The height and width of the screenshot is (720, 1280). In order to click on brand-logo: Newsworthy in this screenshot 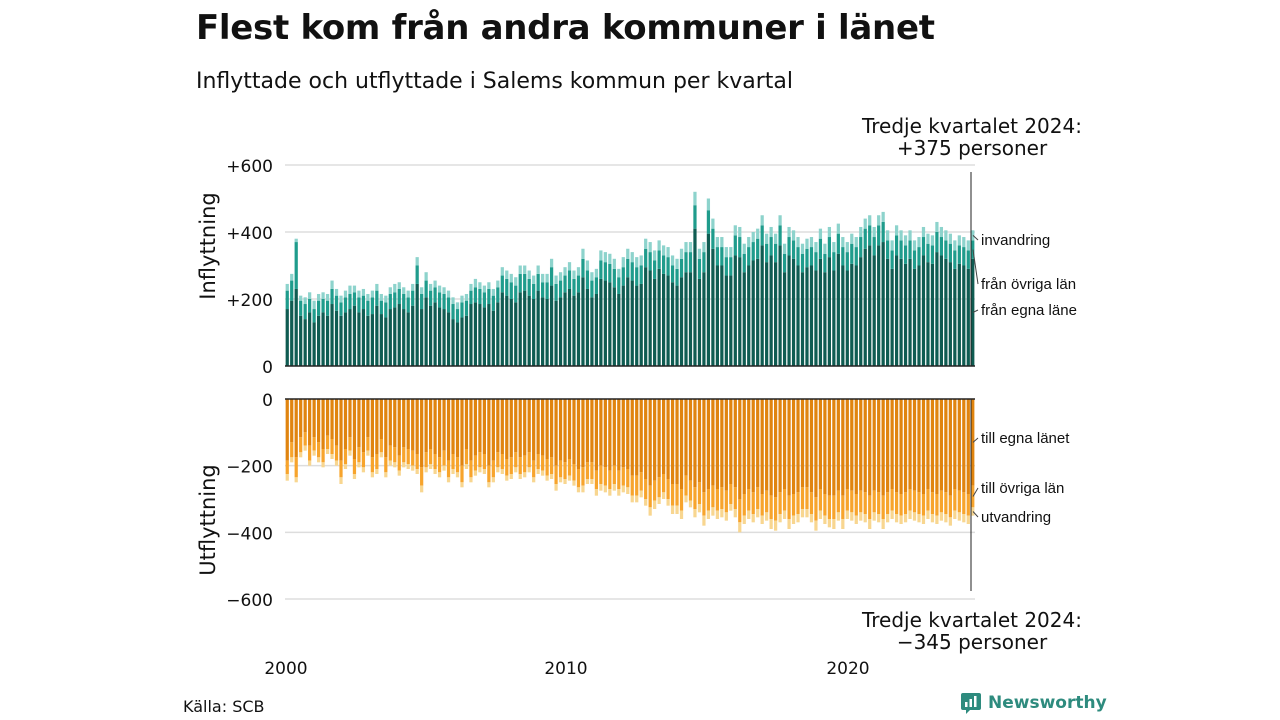, I will do `click(1033, 703)`.